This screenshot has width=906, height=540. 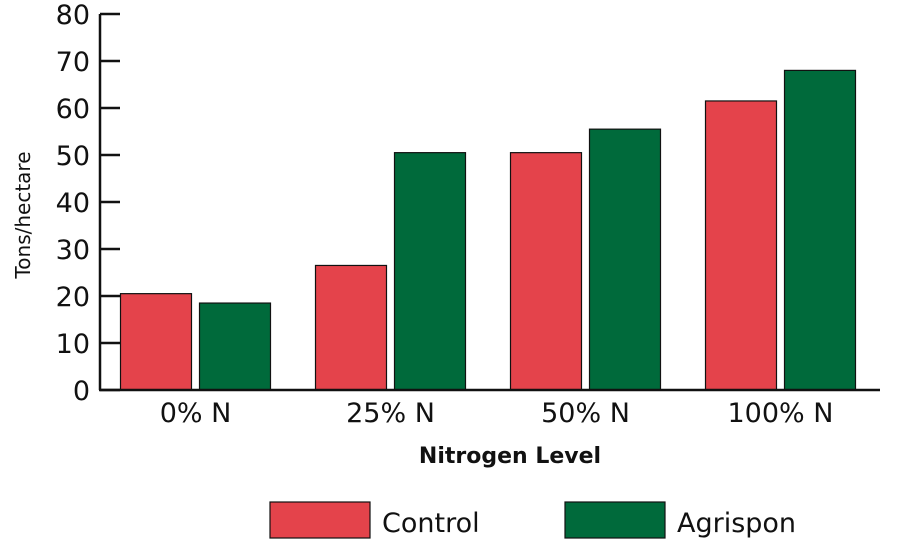 I want to click on y-tick-label: 0, so click(x=81, y=391).